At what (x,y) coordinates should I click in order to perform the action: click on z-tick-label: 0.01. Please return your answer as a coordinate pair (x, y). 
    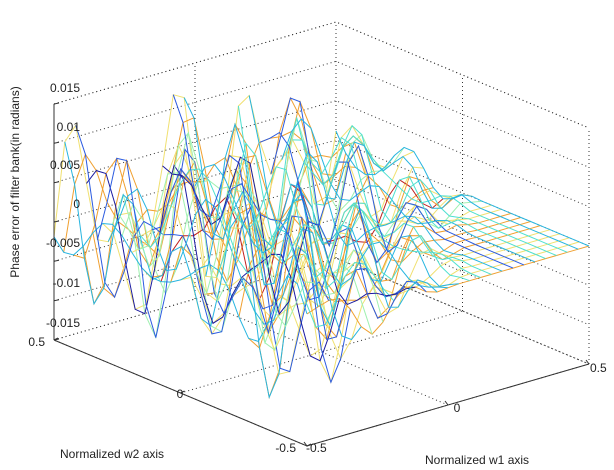
    Looking at the image, I should click on (69, 127).